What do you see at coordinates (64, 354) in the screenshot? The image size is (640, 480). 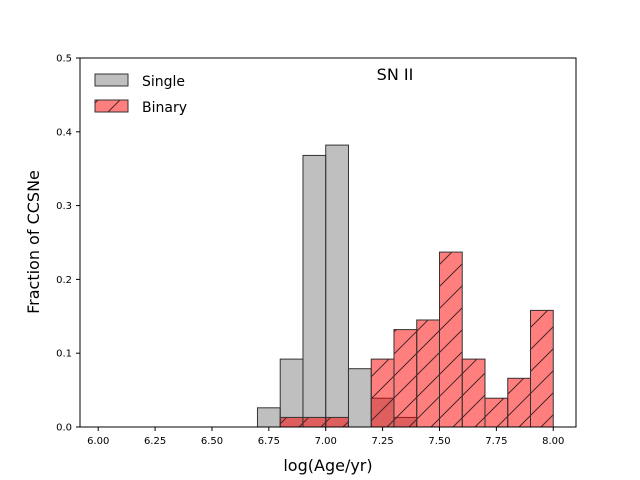 I see `y-tick-label: 0.1` at bounding box center [64, 354].